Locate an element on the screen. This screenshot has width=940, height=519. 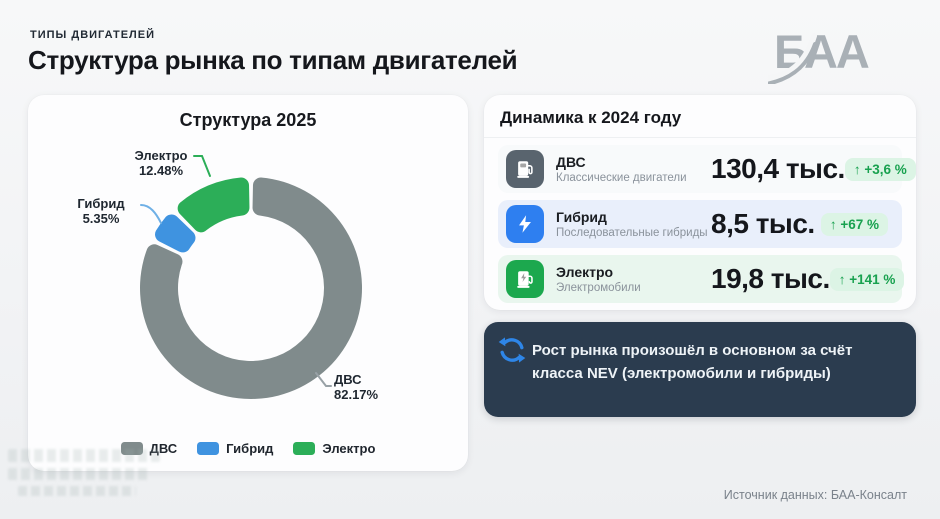
row-text: Гибрид Последовательные гибриды is located at coordinates (633, 224).